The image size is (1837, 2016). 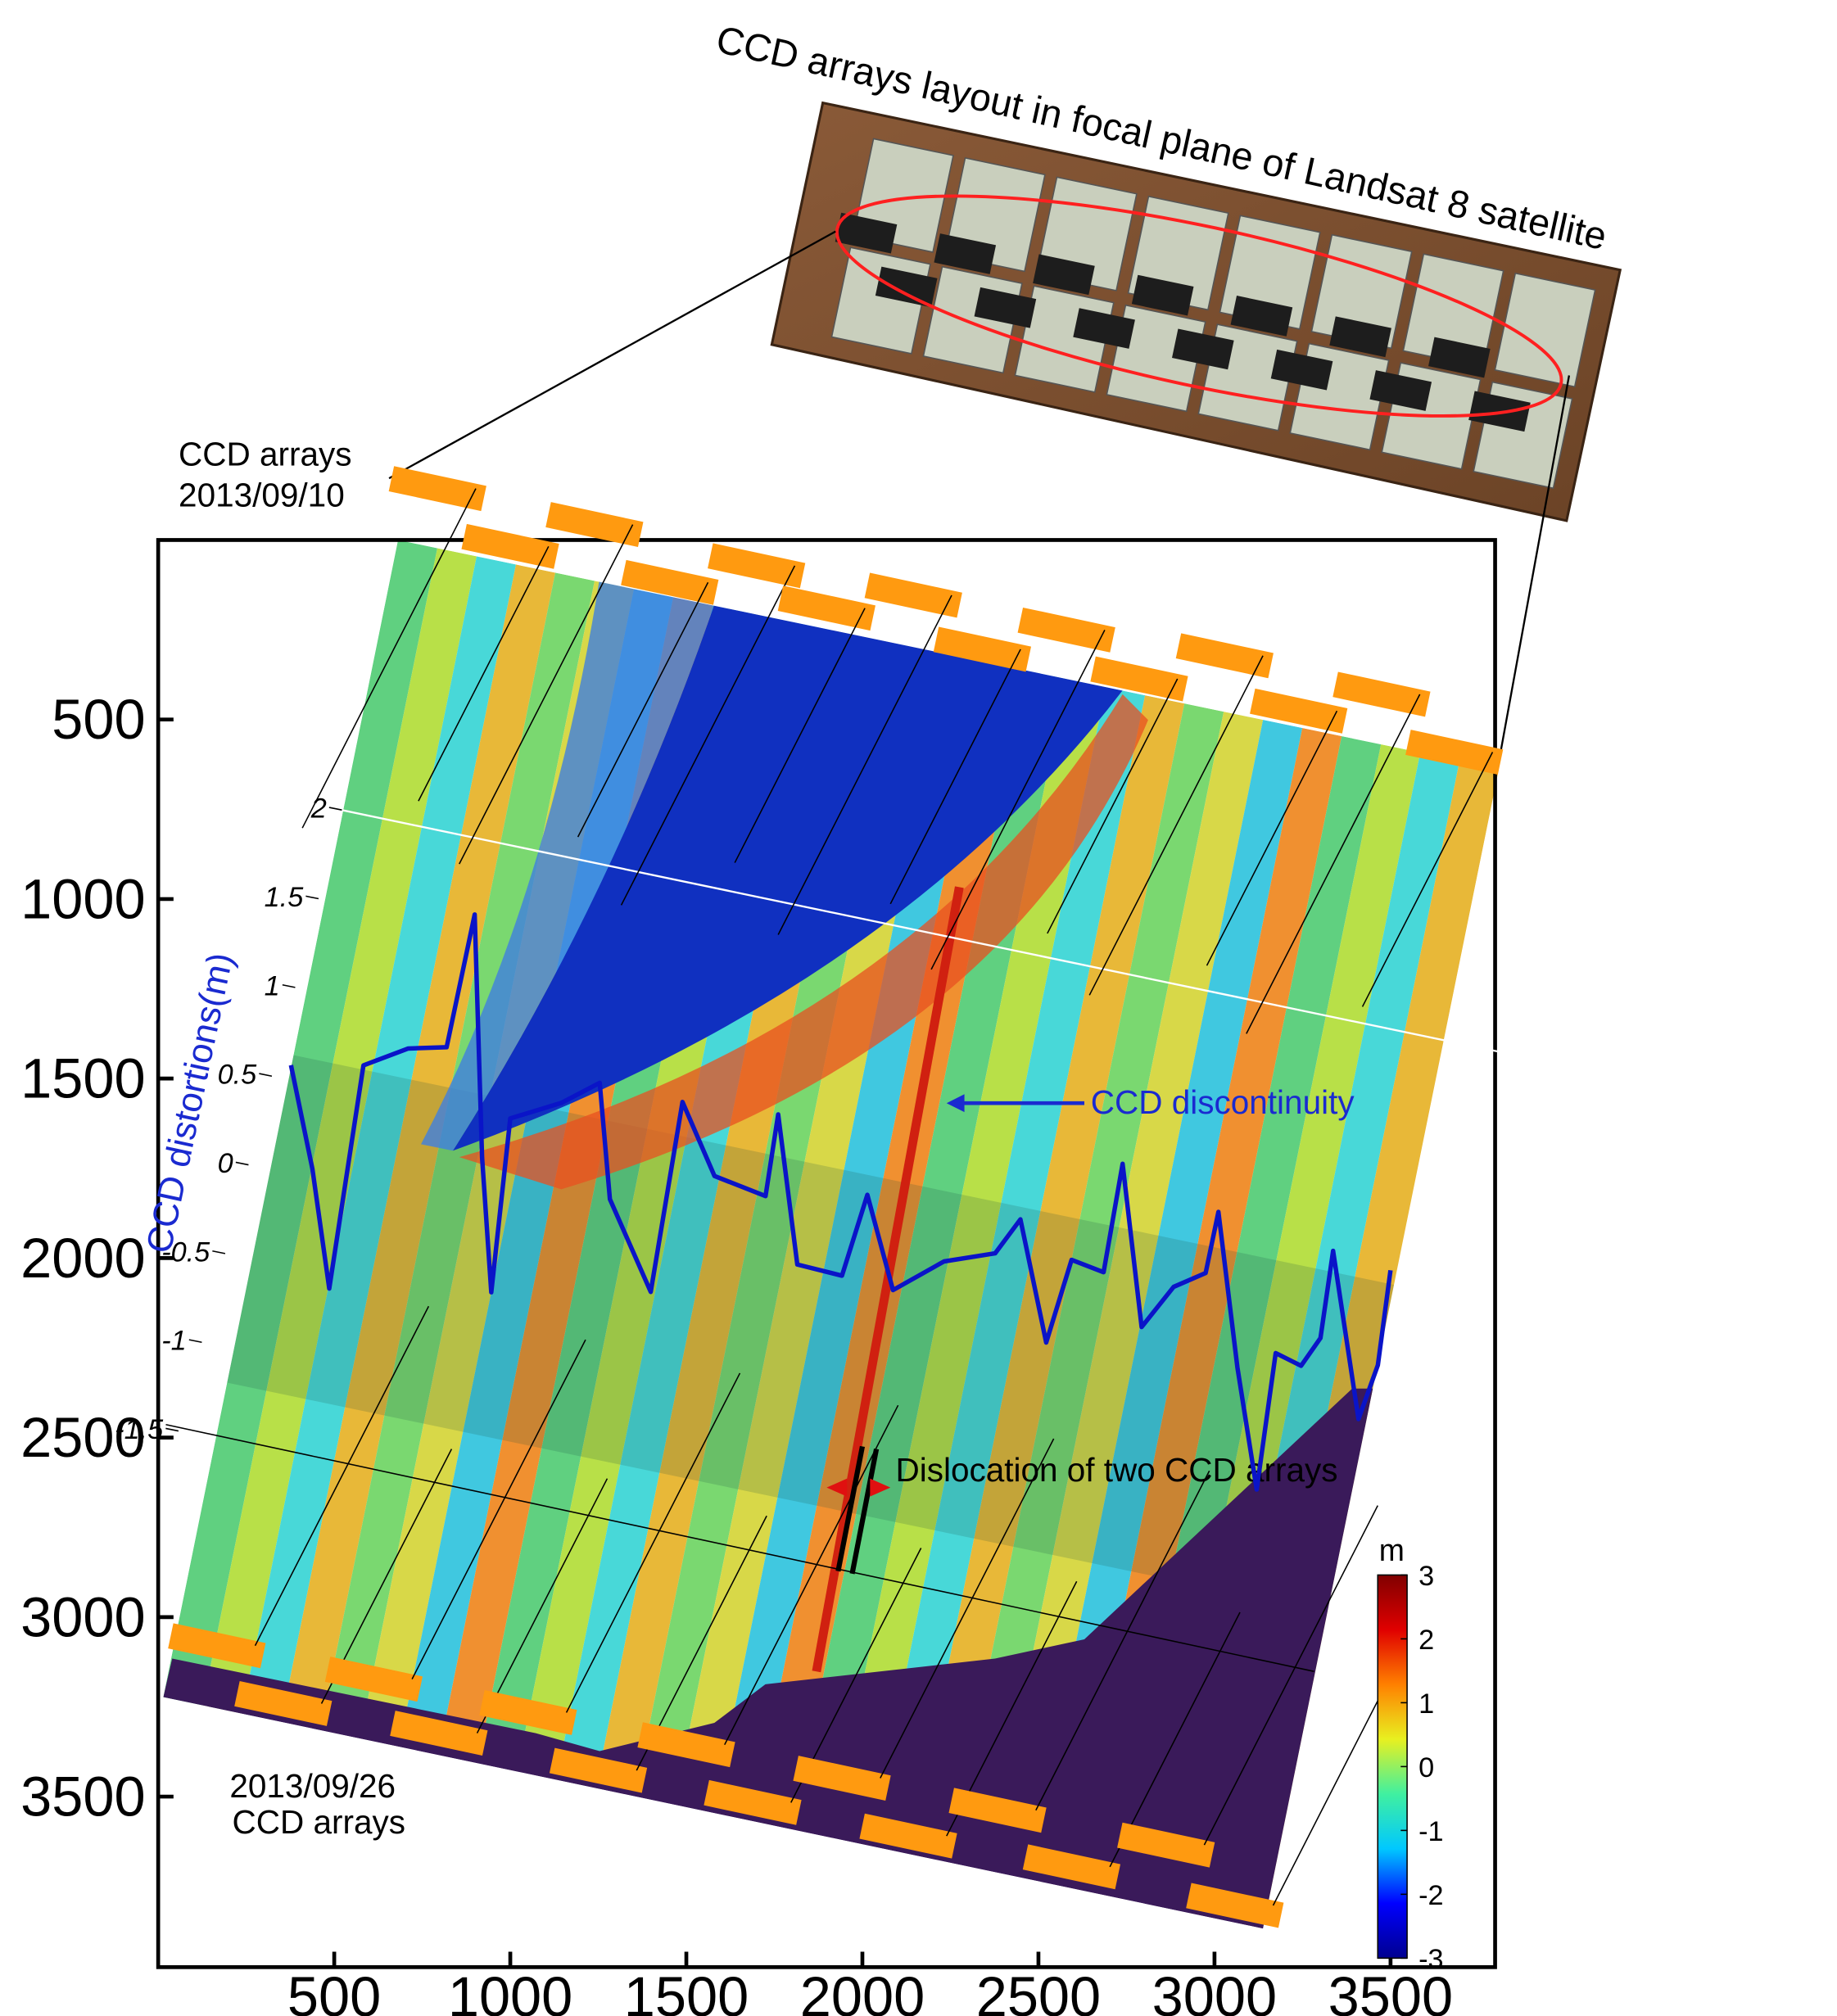 I want to click on connector, so click(x=612, y=355).